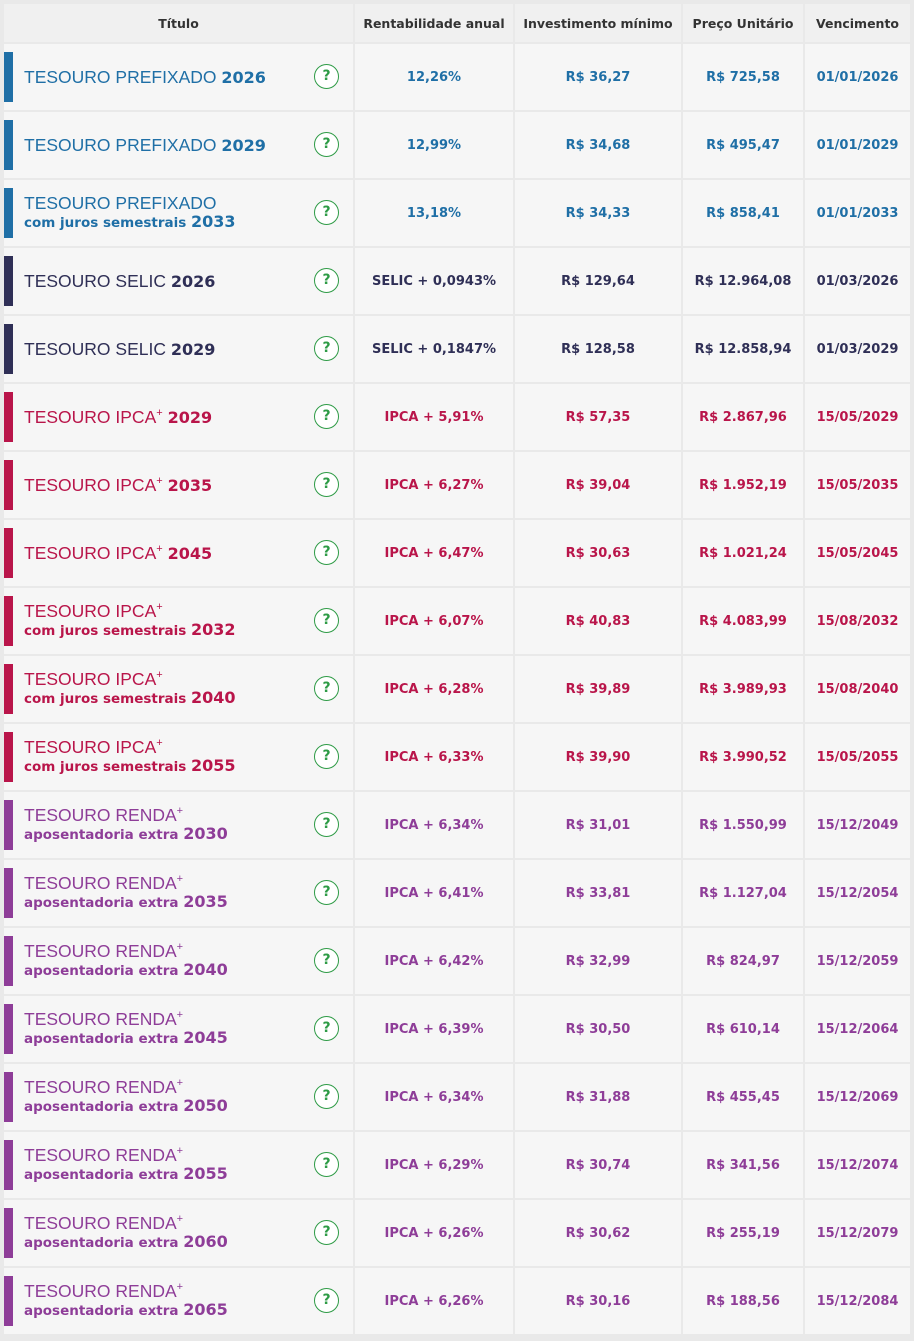  Describe the element at coordinates (120, 76) in the screenshot. I see `bond-name: TESOURO PREFIXADO` at that location.